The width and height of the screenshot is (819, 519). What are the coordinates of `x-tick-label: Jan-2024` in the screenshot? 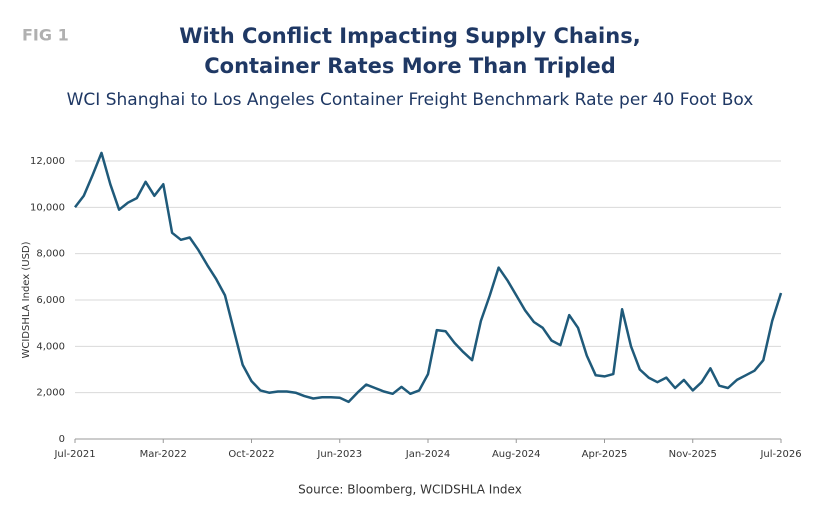 It's located at (427, 454).